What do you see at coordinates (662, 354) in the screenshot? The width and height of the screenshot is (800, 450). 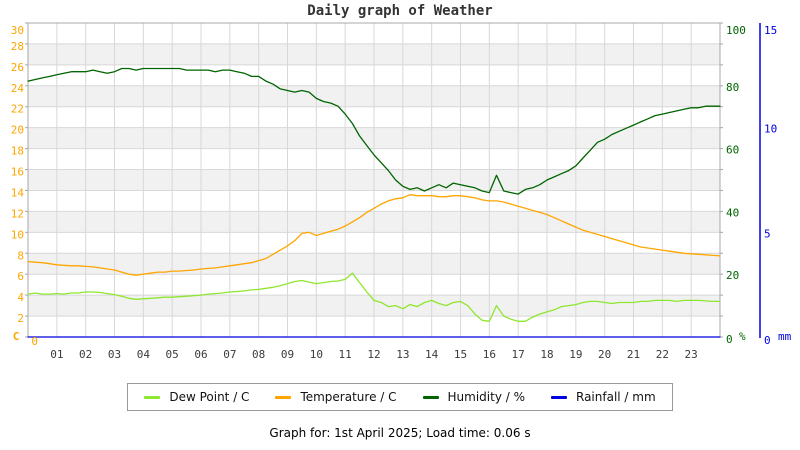 I see `x-axis-tick-label: 22` at bounding box center [662, 354].